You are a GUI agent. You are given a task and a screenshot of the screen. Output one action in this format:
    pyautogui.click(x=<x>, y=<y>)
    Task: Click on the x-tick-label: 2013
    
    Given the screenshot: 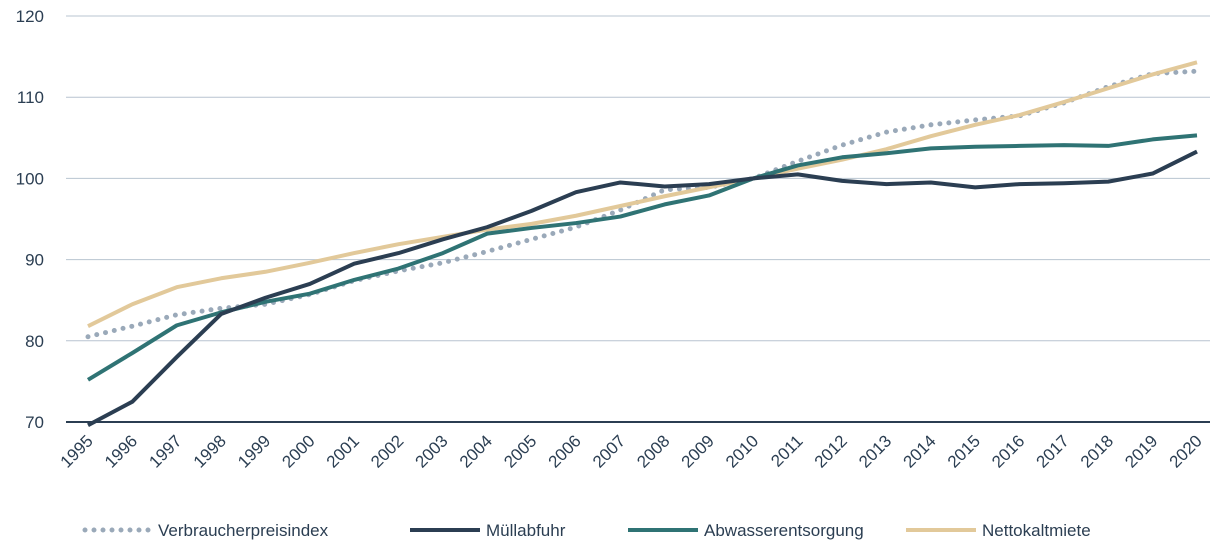 What is the action you would take?
    pyautogui.click(x=875, y=451)
    